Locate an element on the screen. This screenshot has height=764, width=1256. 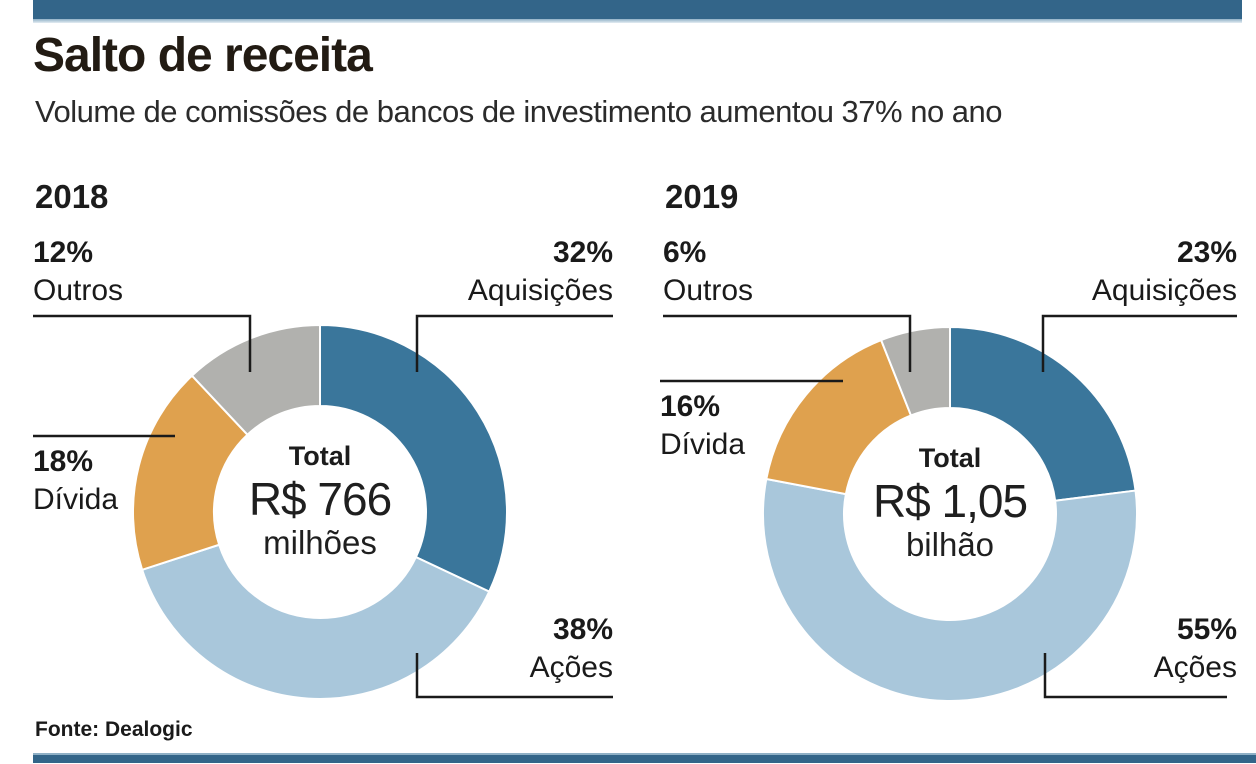
year-label-2018: 2018 is located at coordinates (72, 196).